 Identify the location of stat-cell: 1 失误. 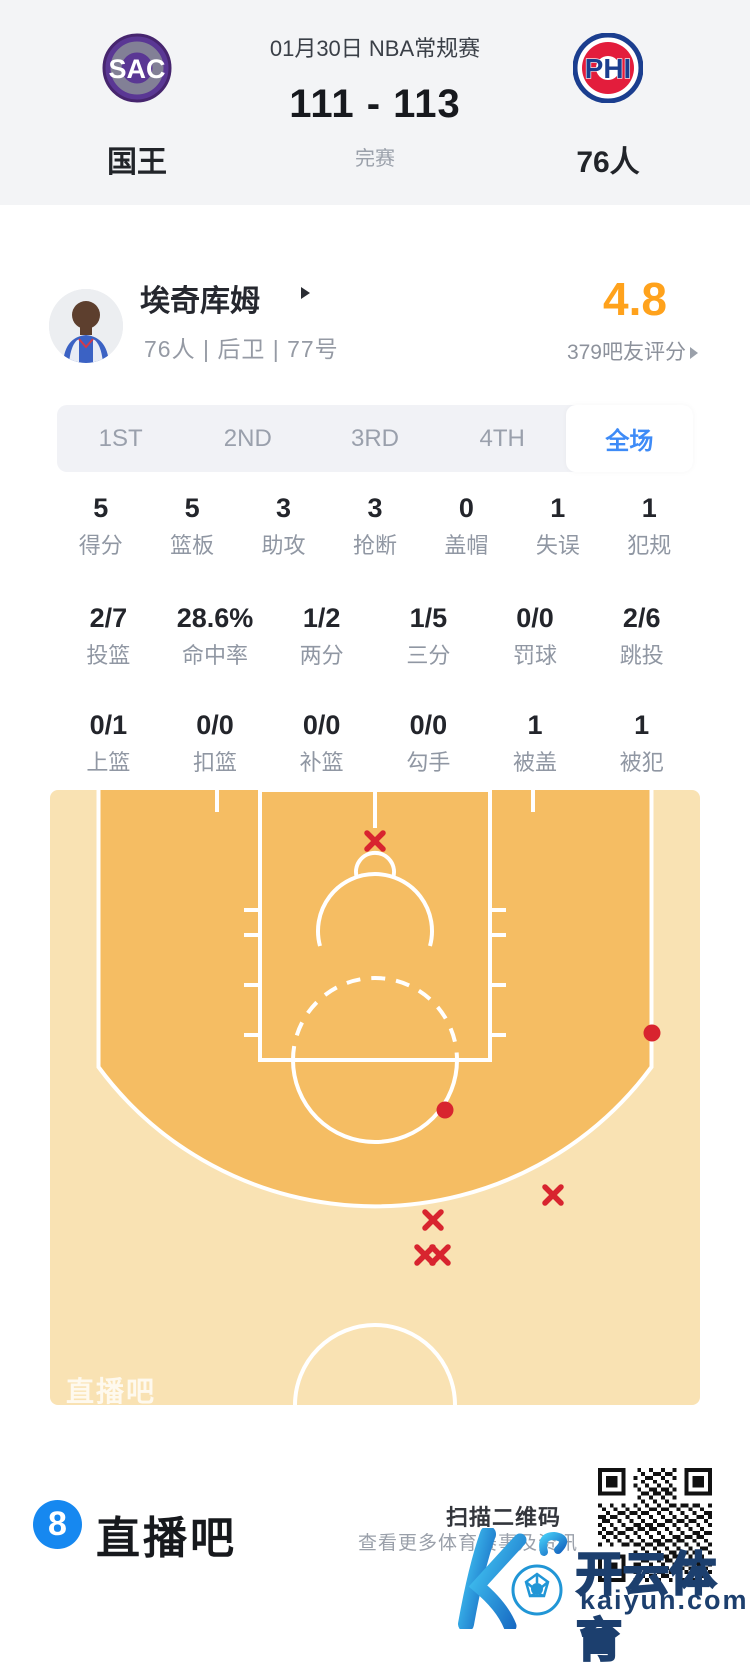
(557, 525).